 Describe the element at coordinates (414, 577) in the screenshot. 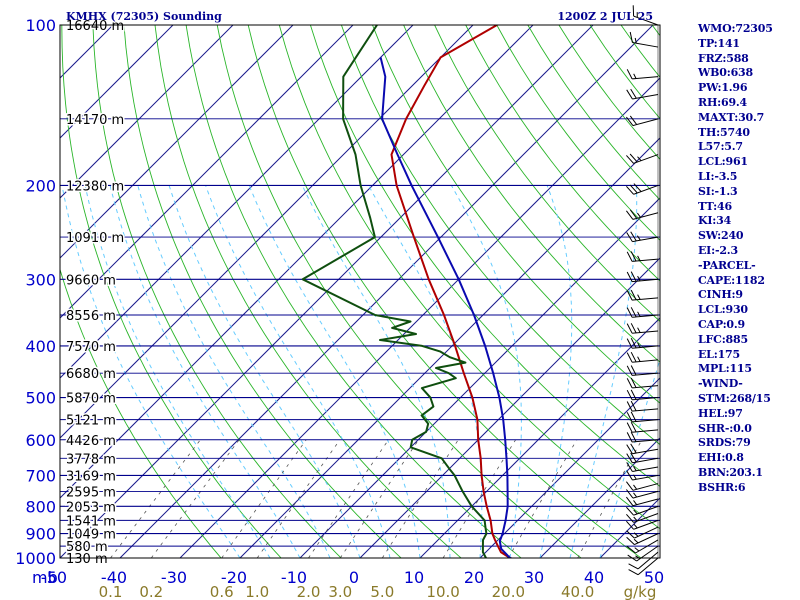

I see `temperature-tick-label: 10` at that location.